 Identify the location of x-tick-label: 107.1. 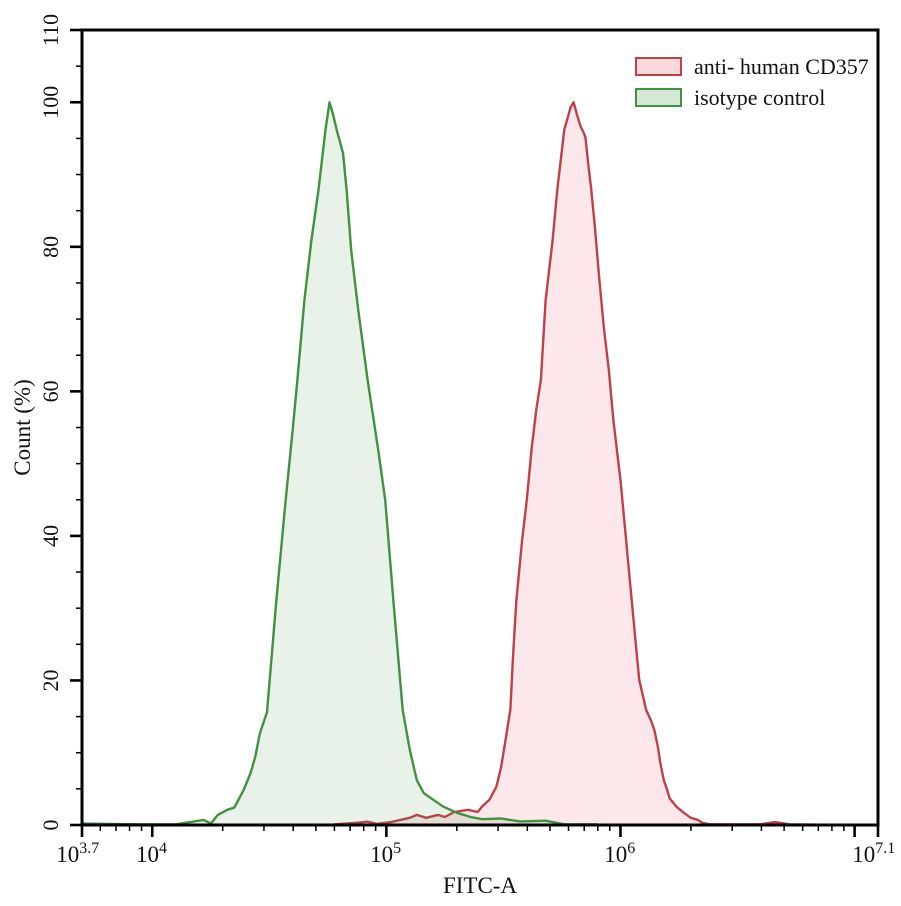
(873, 853).